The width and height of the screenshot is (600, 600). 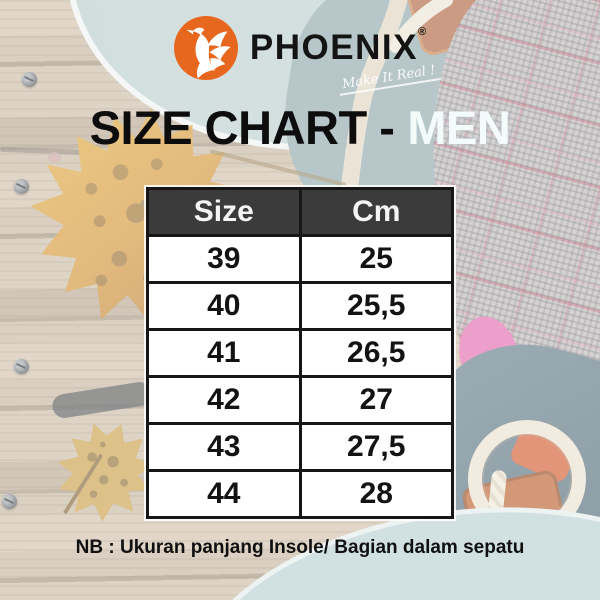 I want to click on table-header-row: Size Cm, so click(x=300, y=212).